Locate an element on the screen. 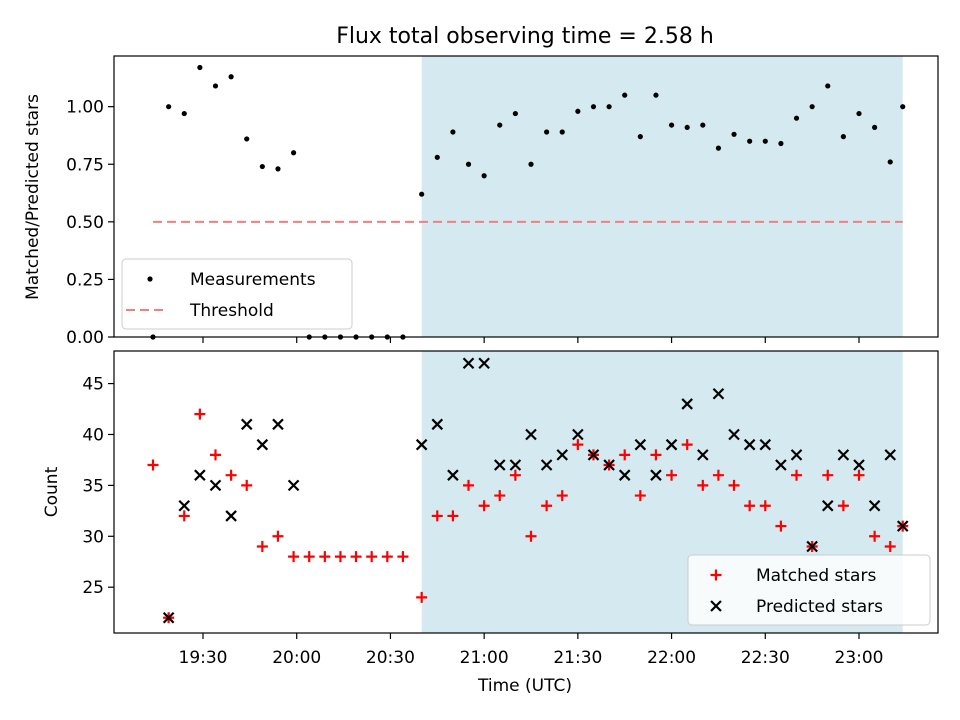 Image resolution: width=960 pixels, height=720 pixels. y-tick-label: 0.75 is located at coordinates (85, 165).